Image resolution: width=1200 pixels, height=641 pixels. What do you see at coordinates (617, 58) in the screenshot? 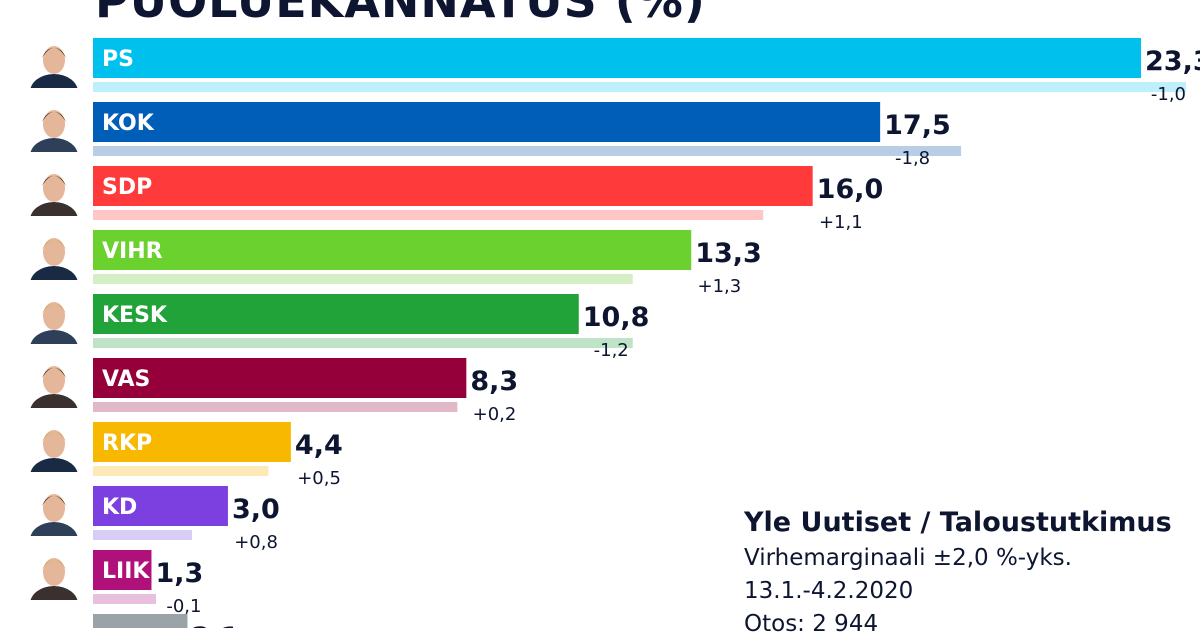
I see `bar-ps` at bounding box center [617, 58].